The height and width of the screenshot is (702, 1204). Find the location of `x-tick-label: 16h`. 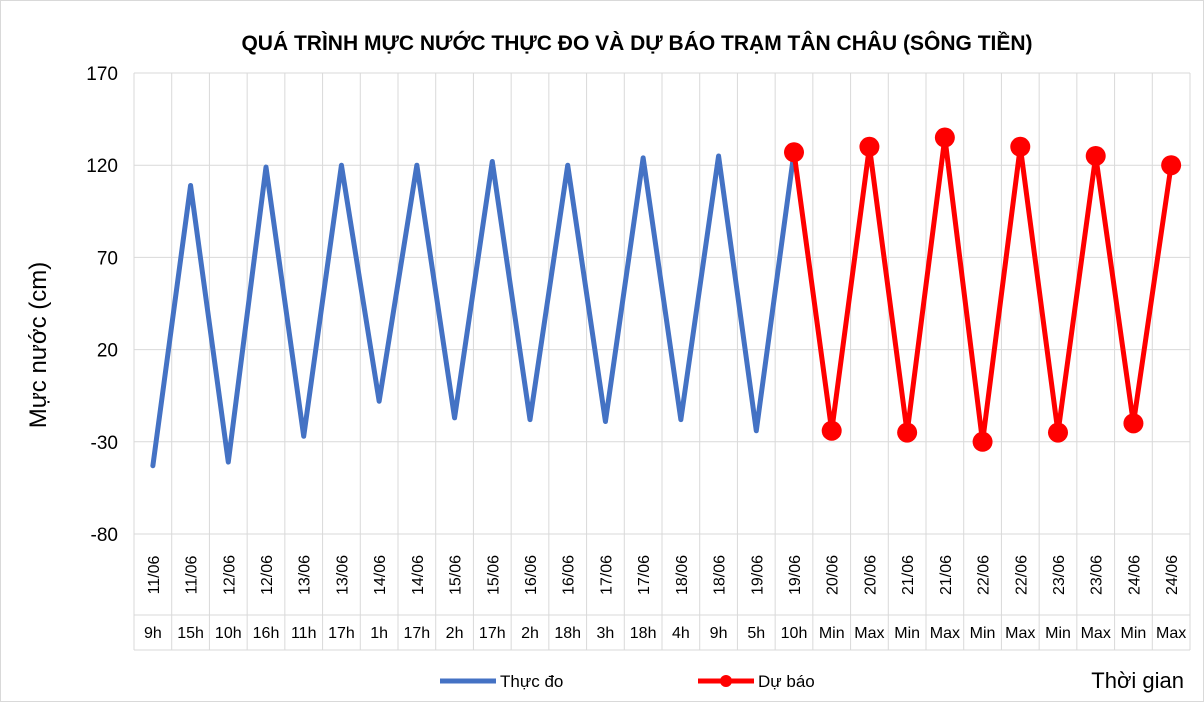

x-tick-label: 16h is located at coordinates (266, 633).